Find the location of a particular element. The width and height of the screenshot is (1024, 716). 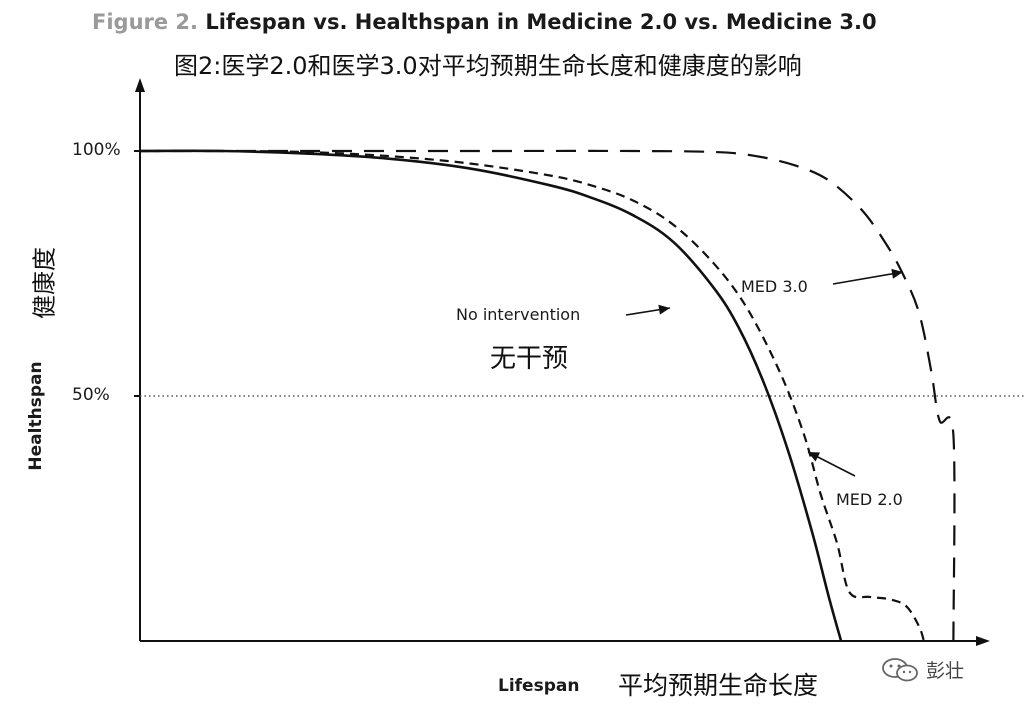

annotation-arrows is located at coordinates (764, 372).